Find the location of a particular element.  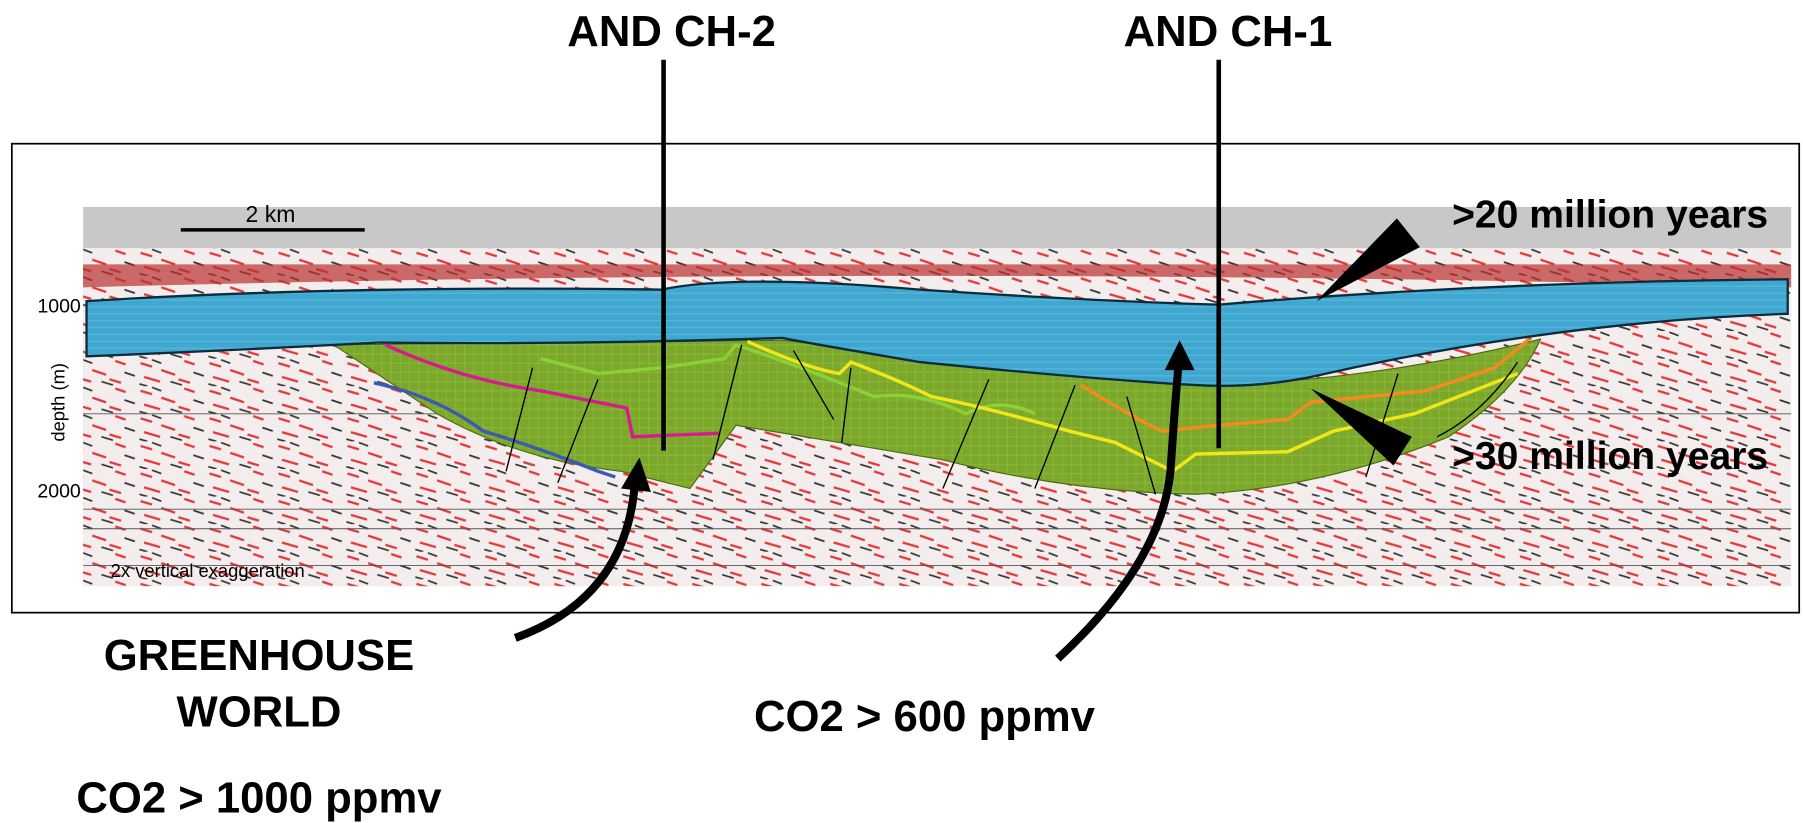

exaggeration-note: 2x vertical exaggeration is located at coordinates (208, 570).